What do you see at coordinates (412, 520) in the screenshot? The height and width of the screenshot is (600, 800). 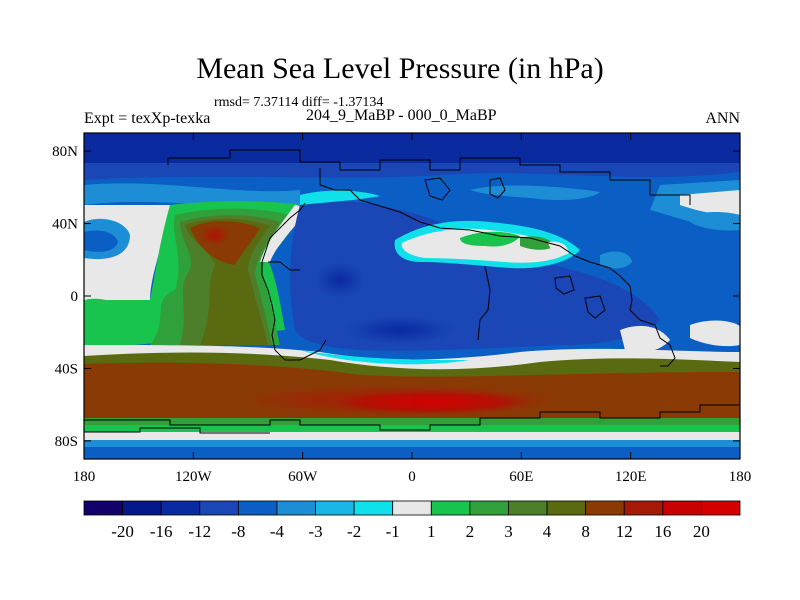 I see `colorbar: -20 -16 -12 -8 -4 -3 -2 -1 1 2 3 4 8 12 16 20` at bounding box center [412, 520].